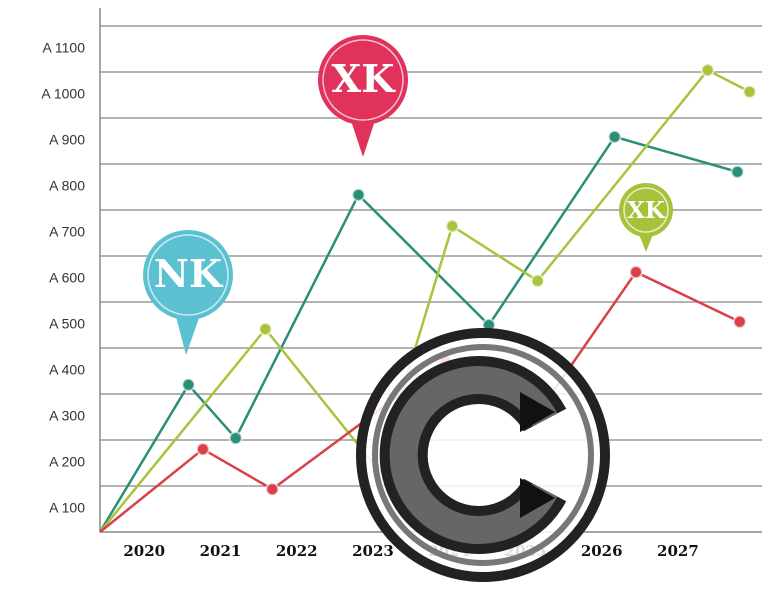 The height and width of the screenshot is (589, 774). I want to click on y-tick-label: A 1100, so click(63, 48).